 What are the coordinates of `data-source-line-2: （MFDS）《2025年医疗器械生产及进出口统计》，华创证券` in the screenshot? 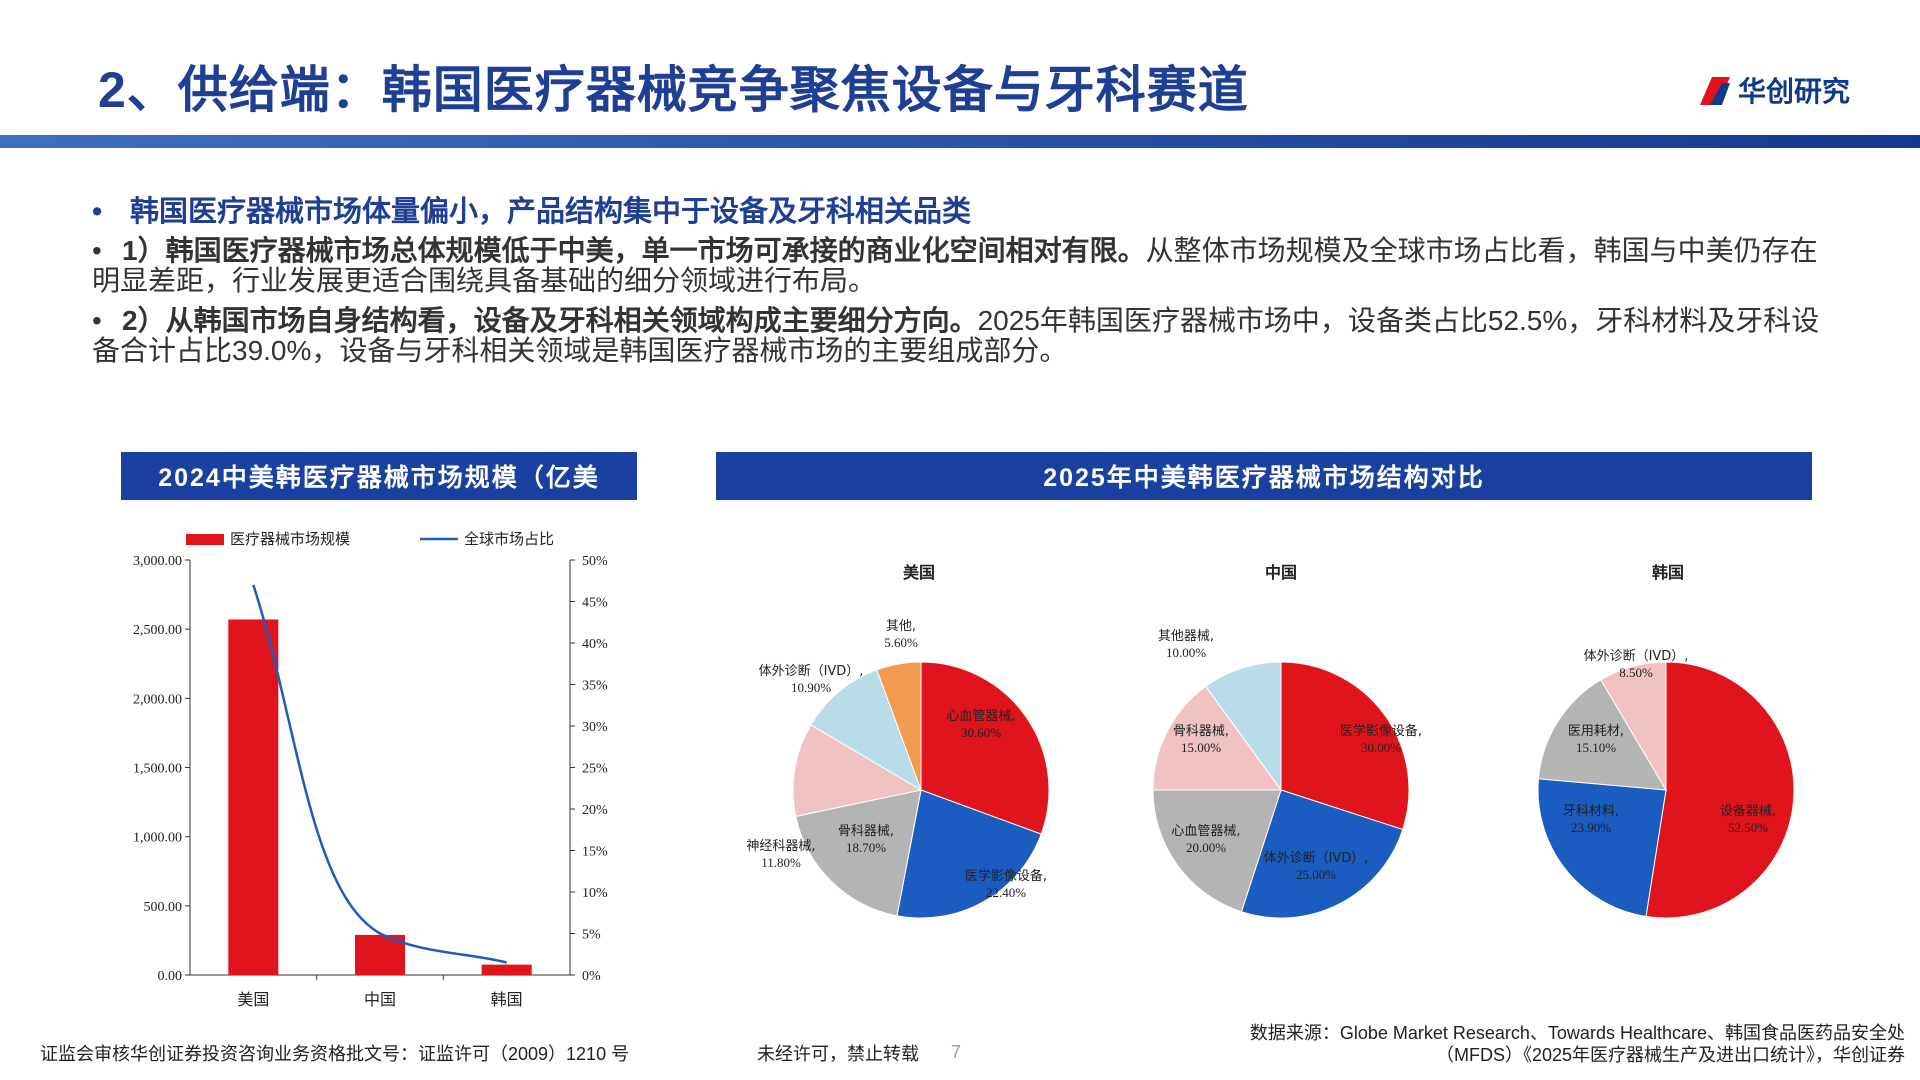 It's located at (1670, 1055).